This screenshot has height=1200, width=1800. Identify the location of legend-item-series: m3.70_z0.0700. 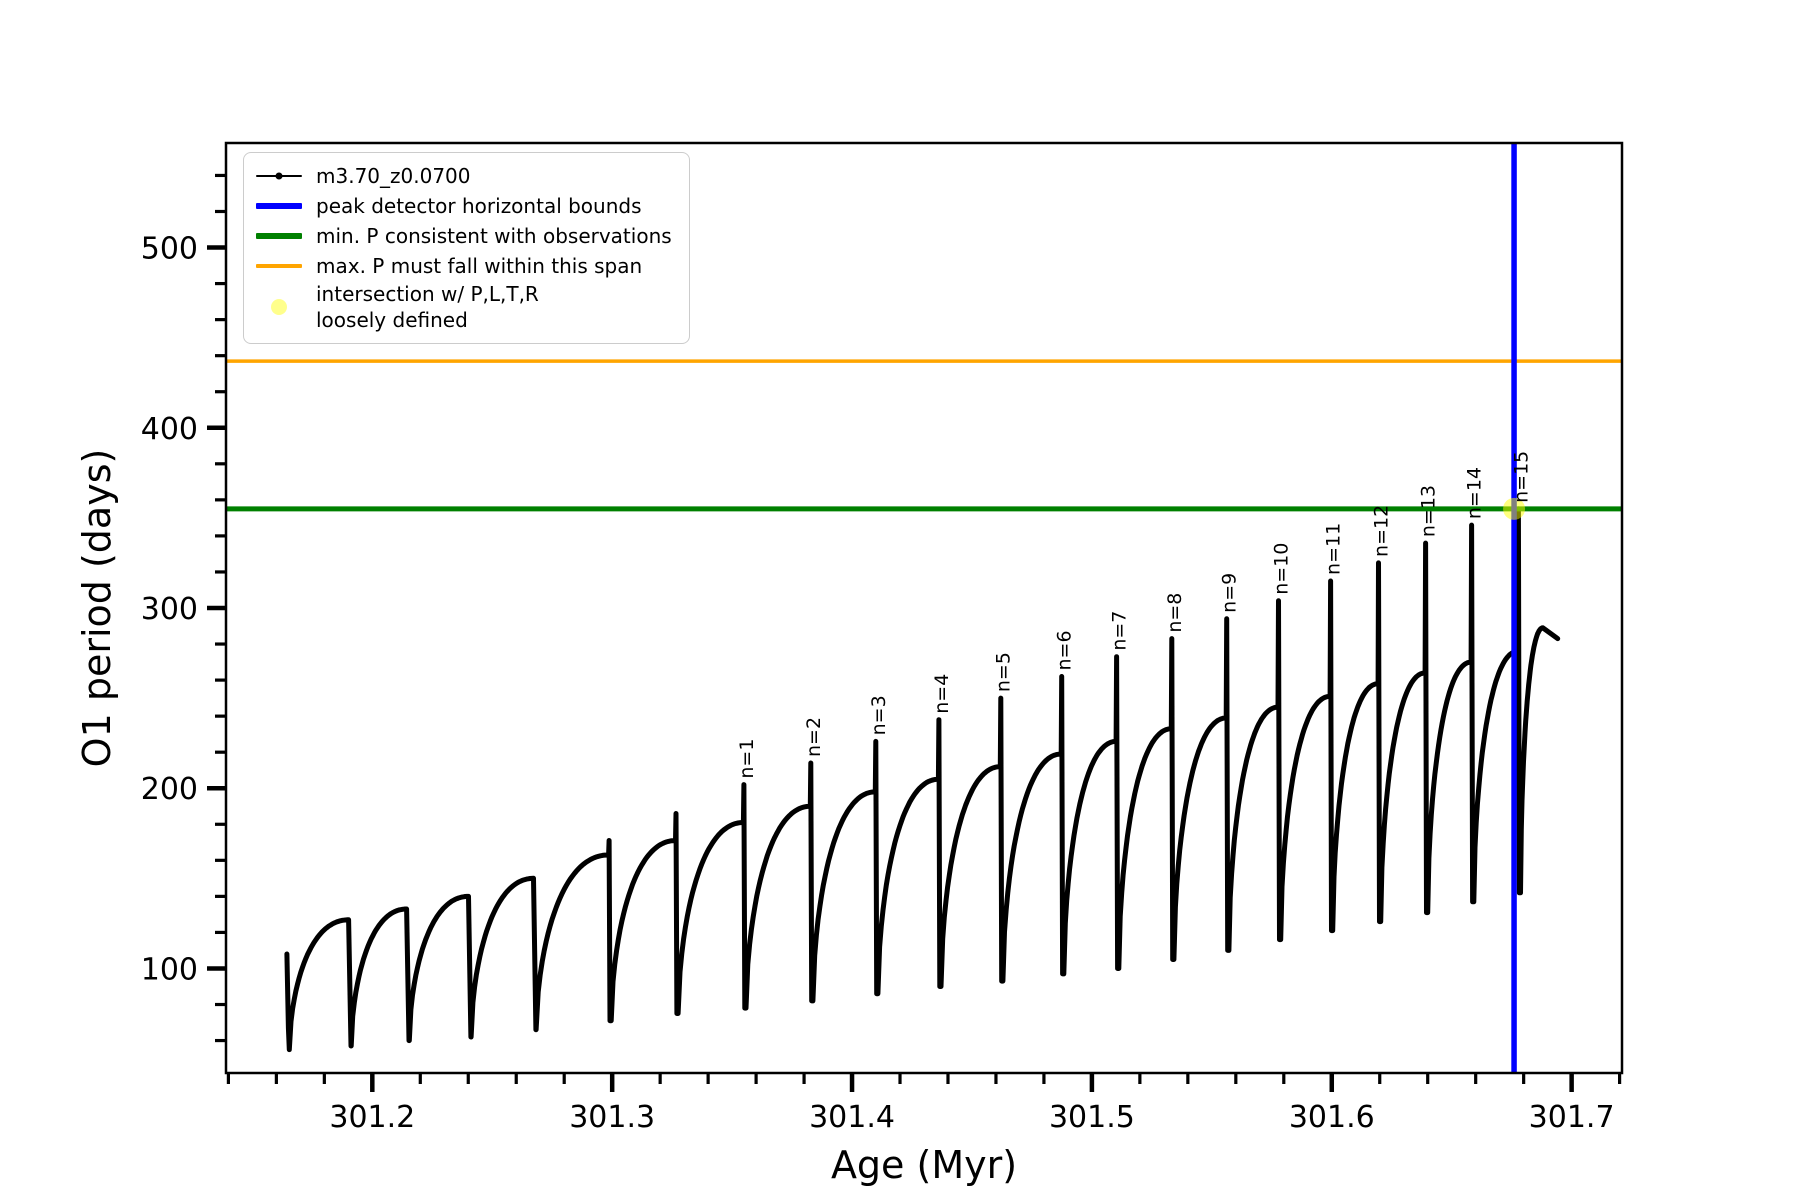
(466, 176).